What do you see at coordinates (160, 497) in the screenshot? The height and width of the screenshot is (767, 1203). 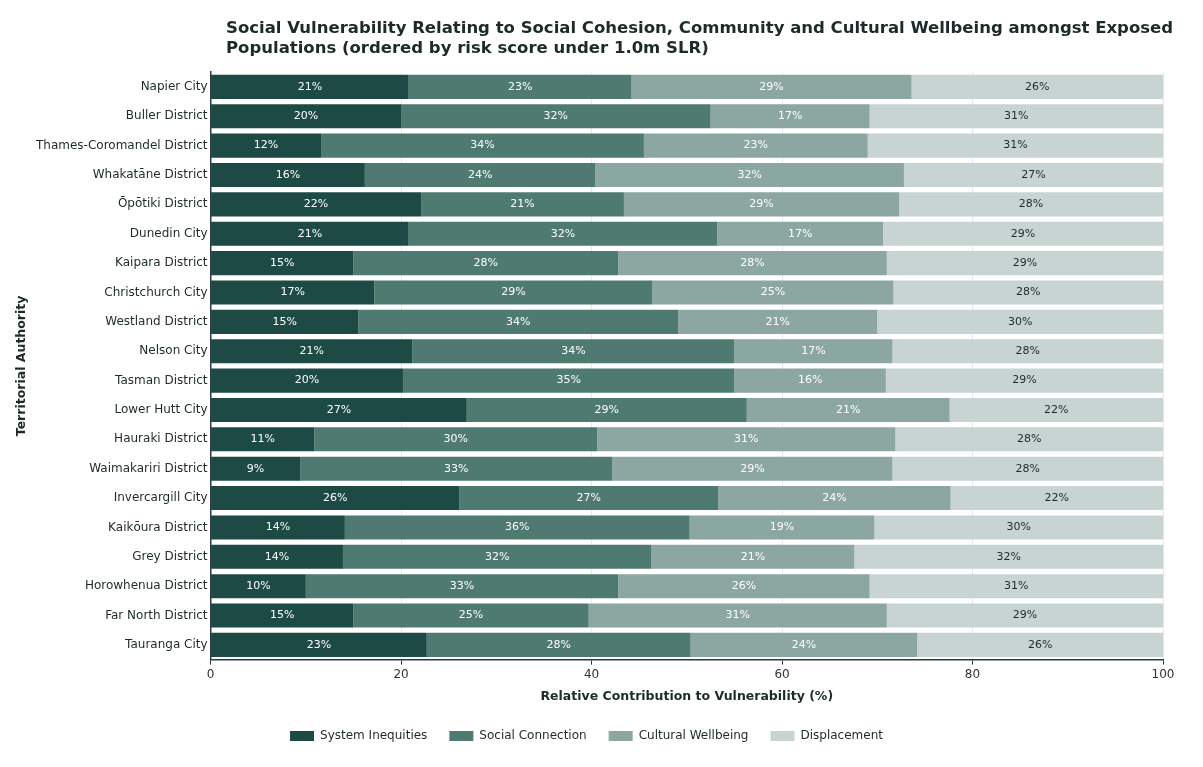 I see `y-tick-label: Invercargill City` at bounding box center [160, 497].